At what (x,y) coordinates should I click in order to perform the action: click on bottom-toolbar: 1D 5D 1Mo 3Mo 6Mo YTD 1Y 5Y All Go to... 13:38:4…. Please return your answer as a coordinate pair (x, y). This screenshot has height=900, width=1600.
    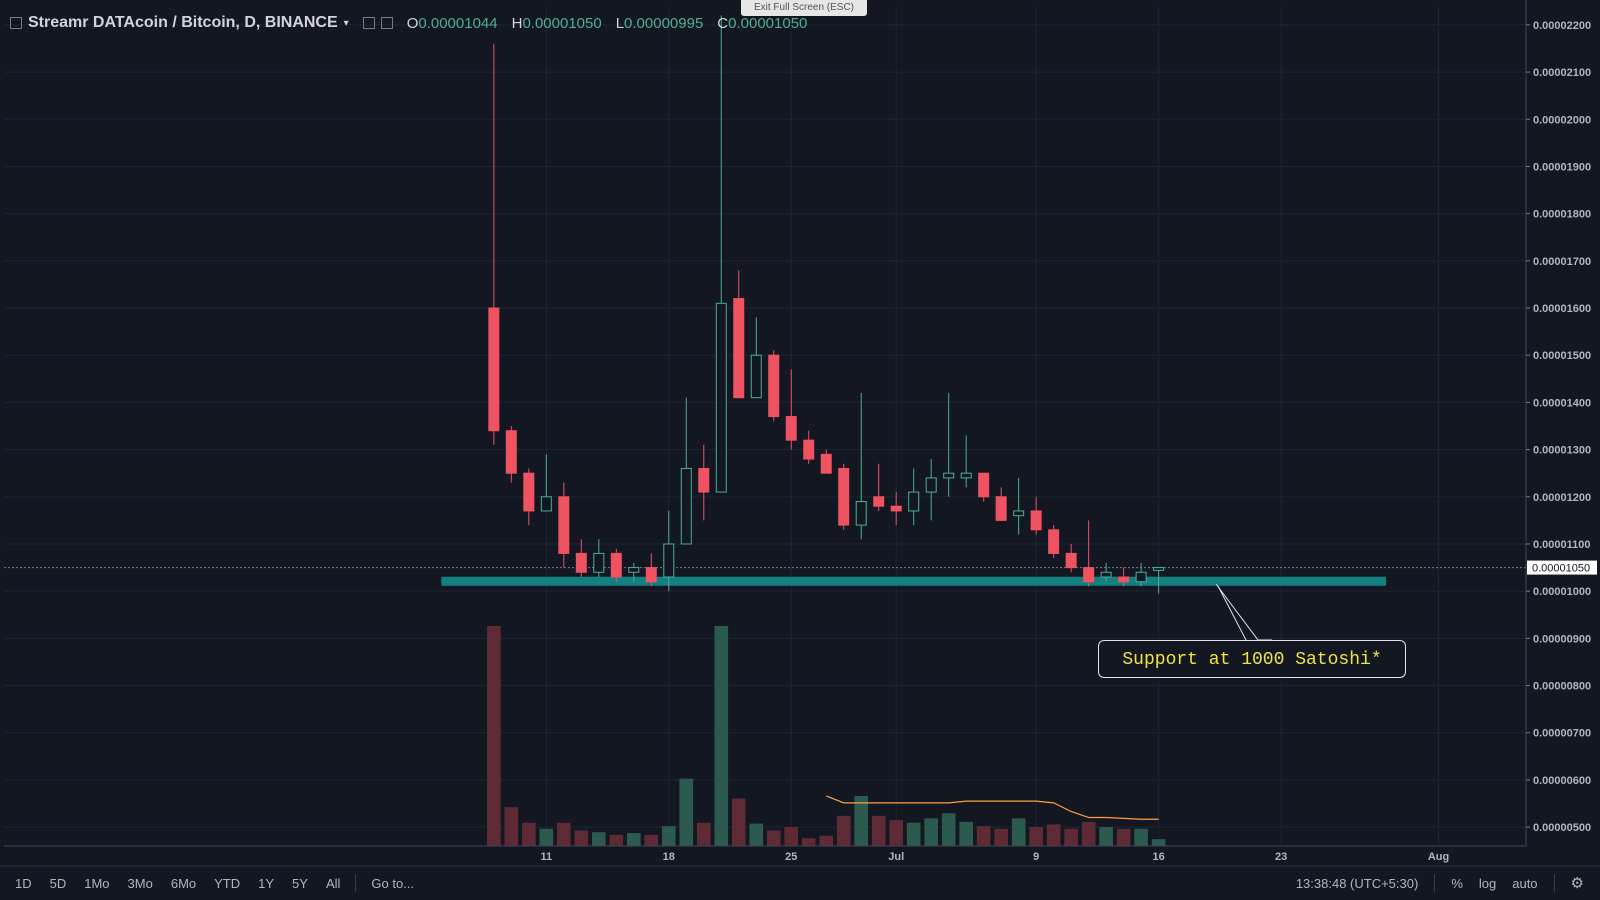
    Looking at the image, I should click on (800, 883).